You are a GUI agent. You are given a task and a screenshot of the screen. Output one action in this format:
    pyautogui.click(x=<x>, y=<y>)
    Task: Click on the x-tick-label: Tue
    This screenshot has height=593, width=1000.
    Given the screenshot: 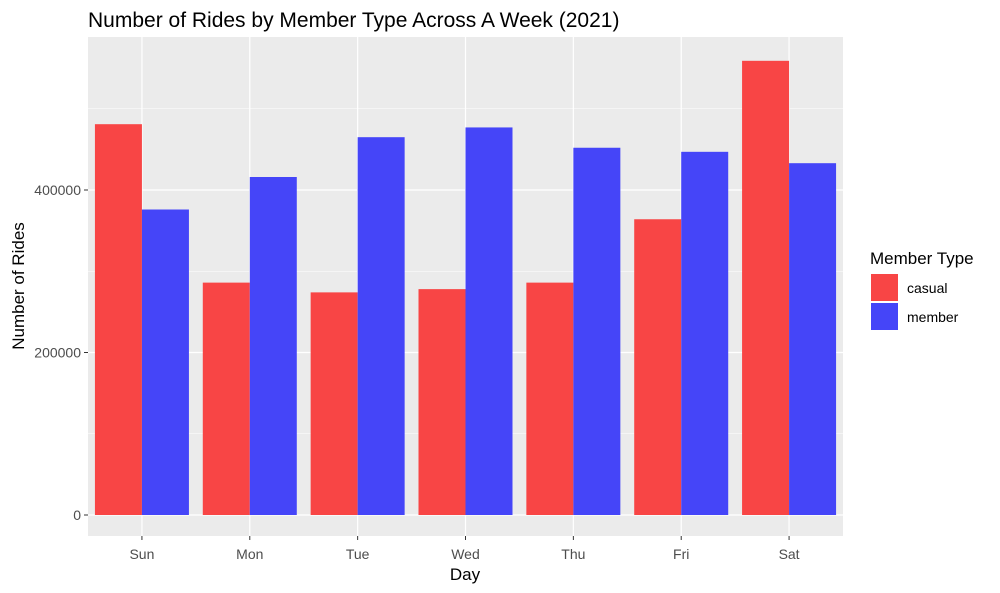 What is the action you would take?
    pyautogui.click(x=358, y=554)
    